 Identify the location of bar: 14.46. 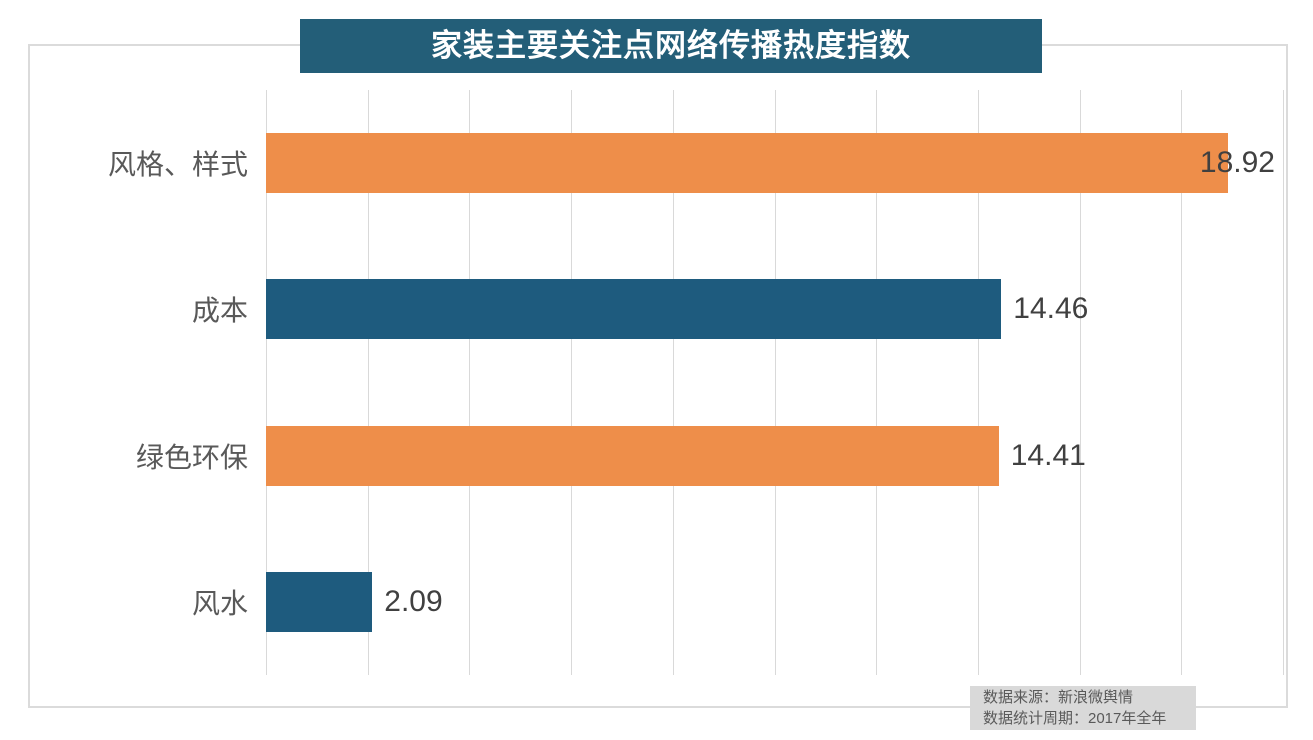
(677, 309).